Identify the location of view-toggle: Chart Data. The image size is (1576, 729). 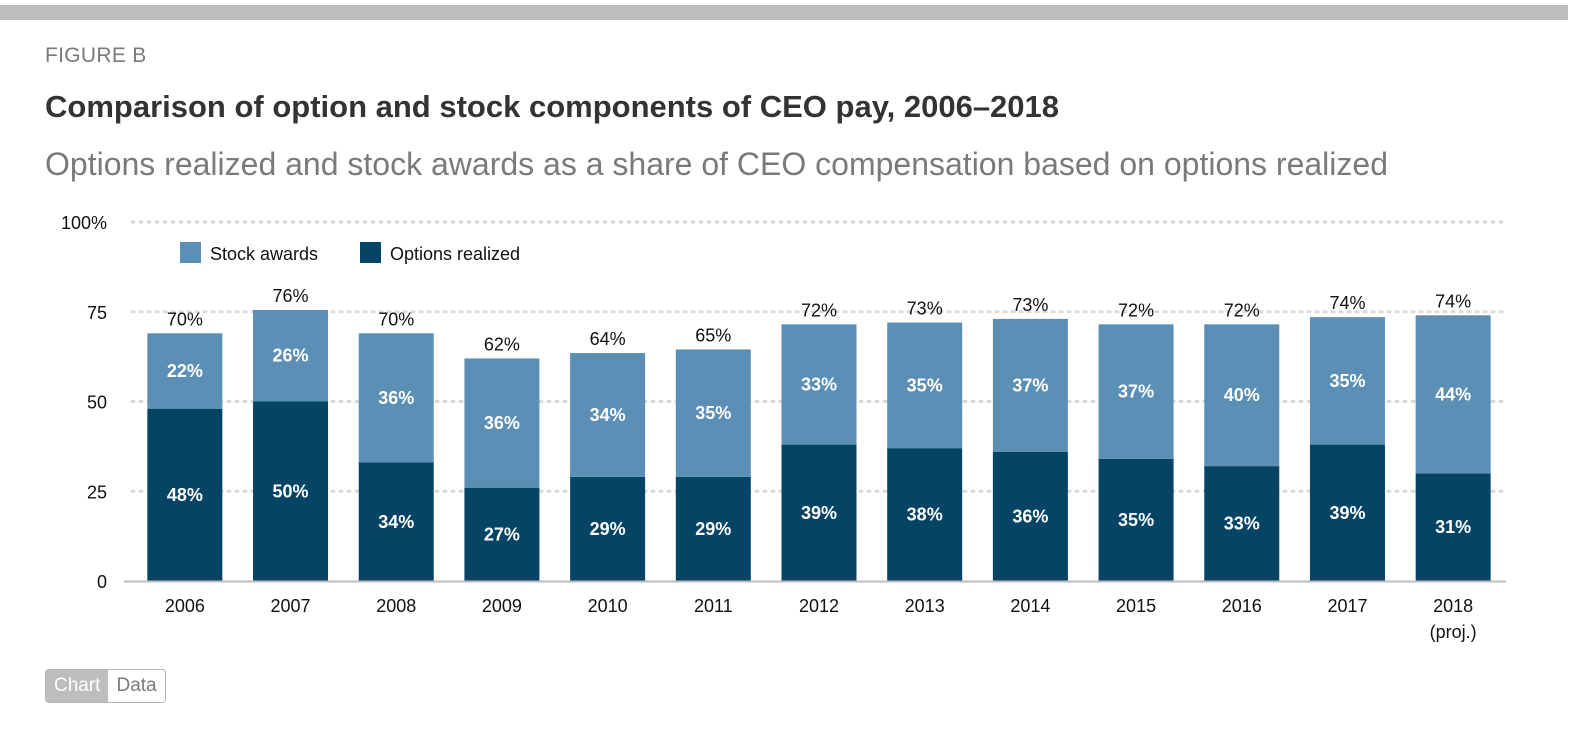
(105, 686).